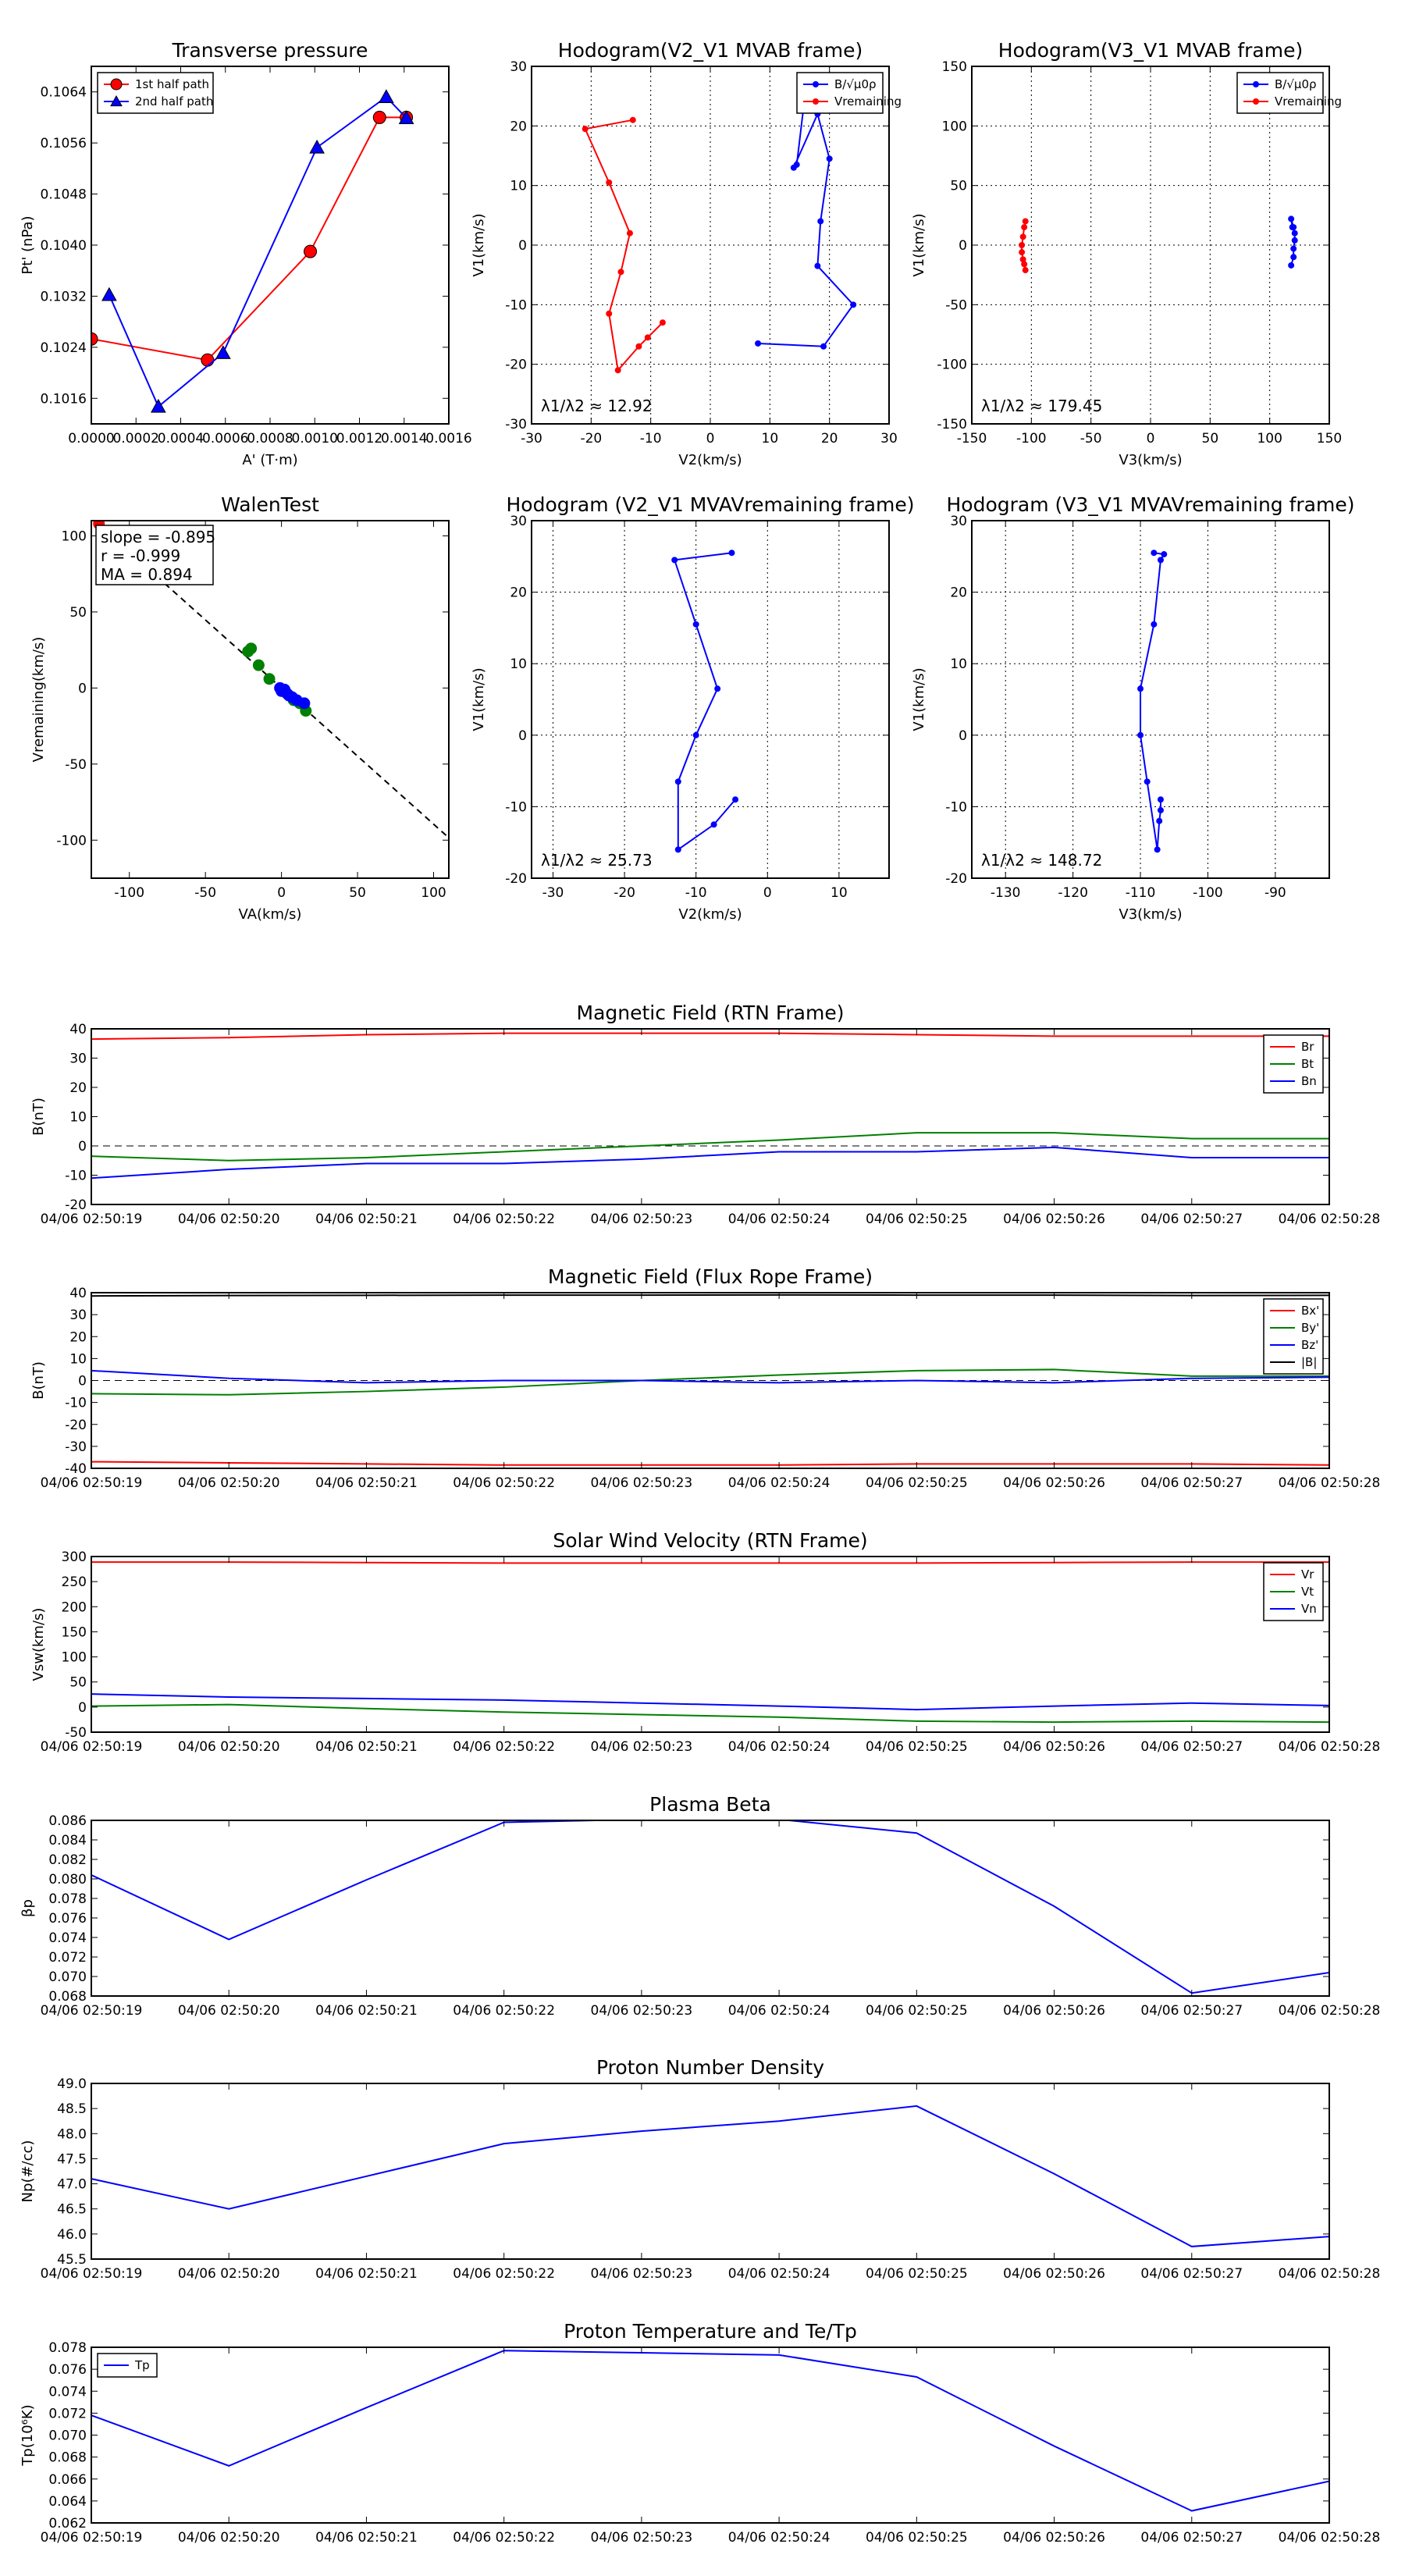 The image size is (1405, 2576). Describe the element at coordinates (952, 365) in the screenshot. I see `y-tick-label: -100` at that location.